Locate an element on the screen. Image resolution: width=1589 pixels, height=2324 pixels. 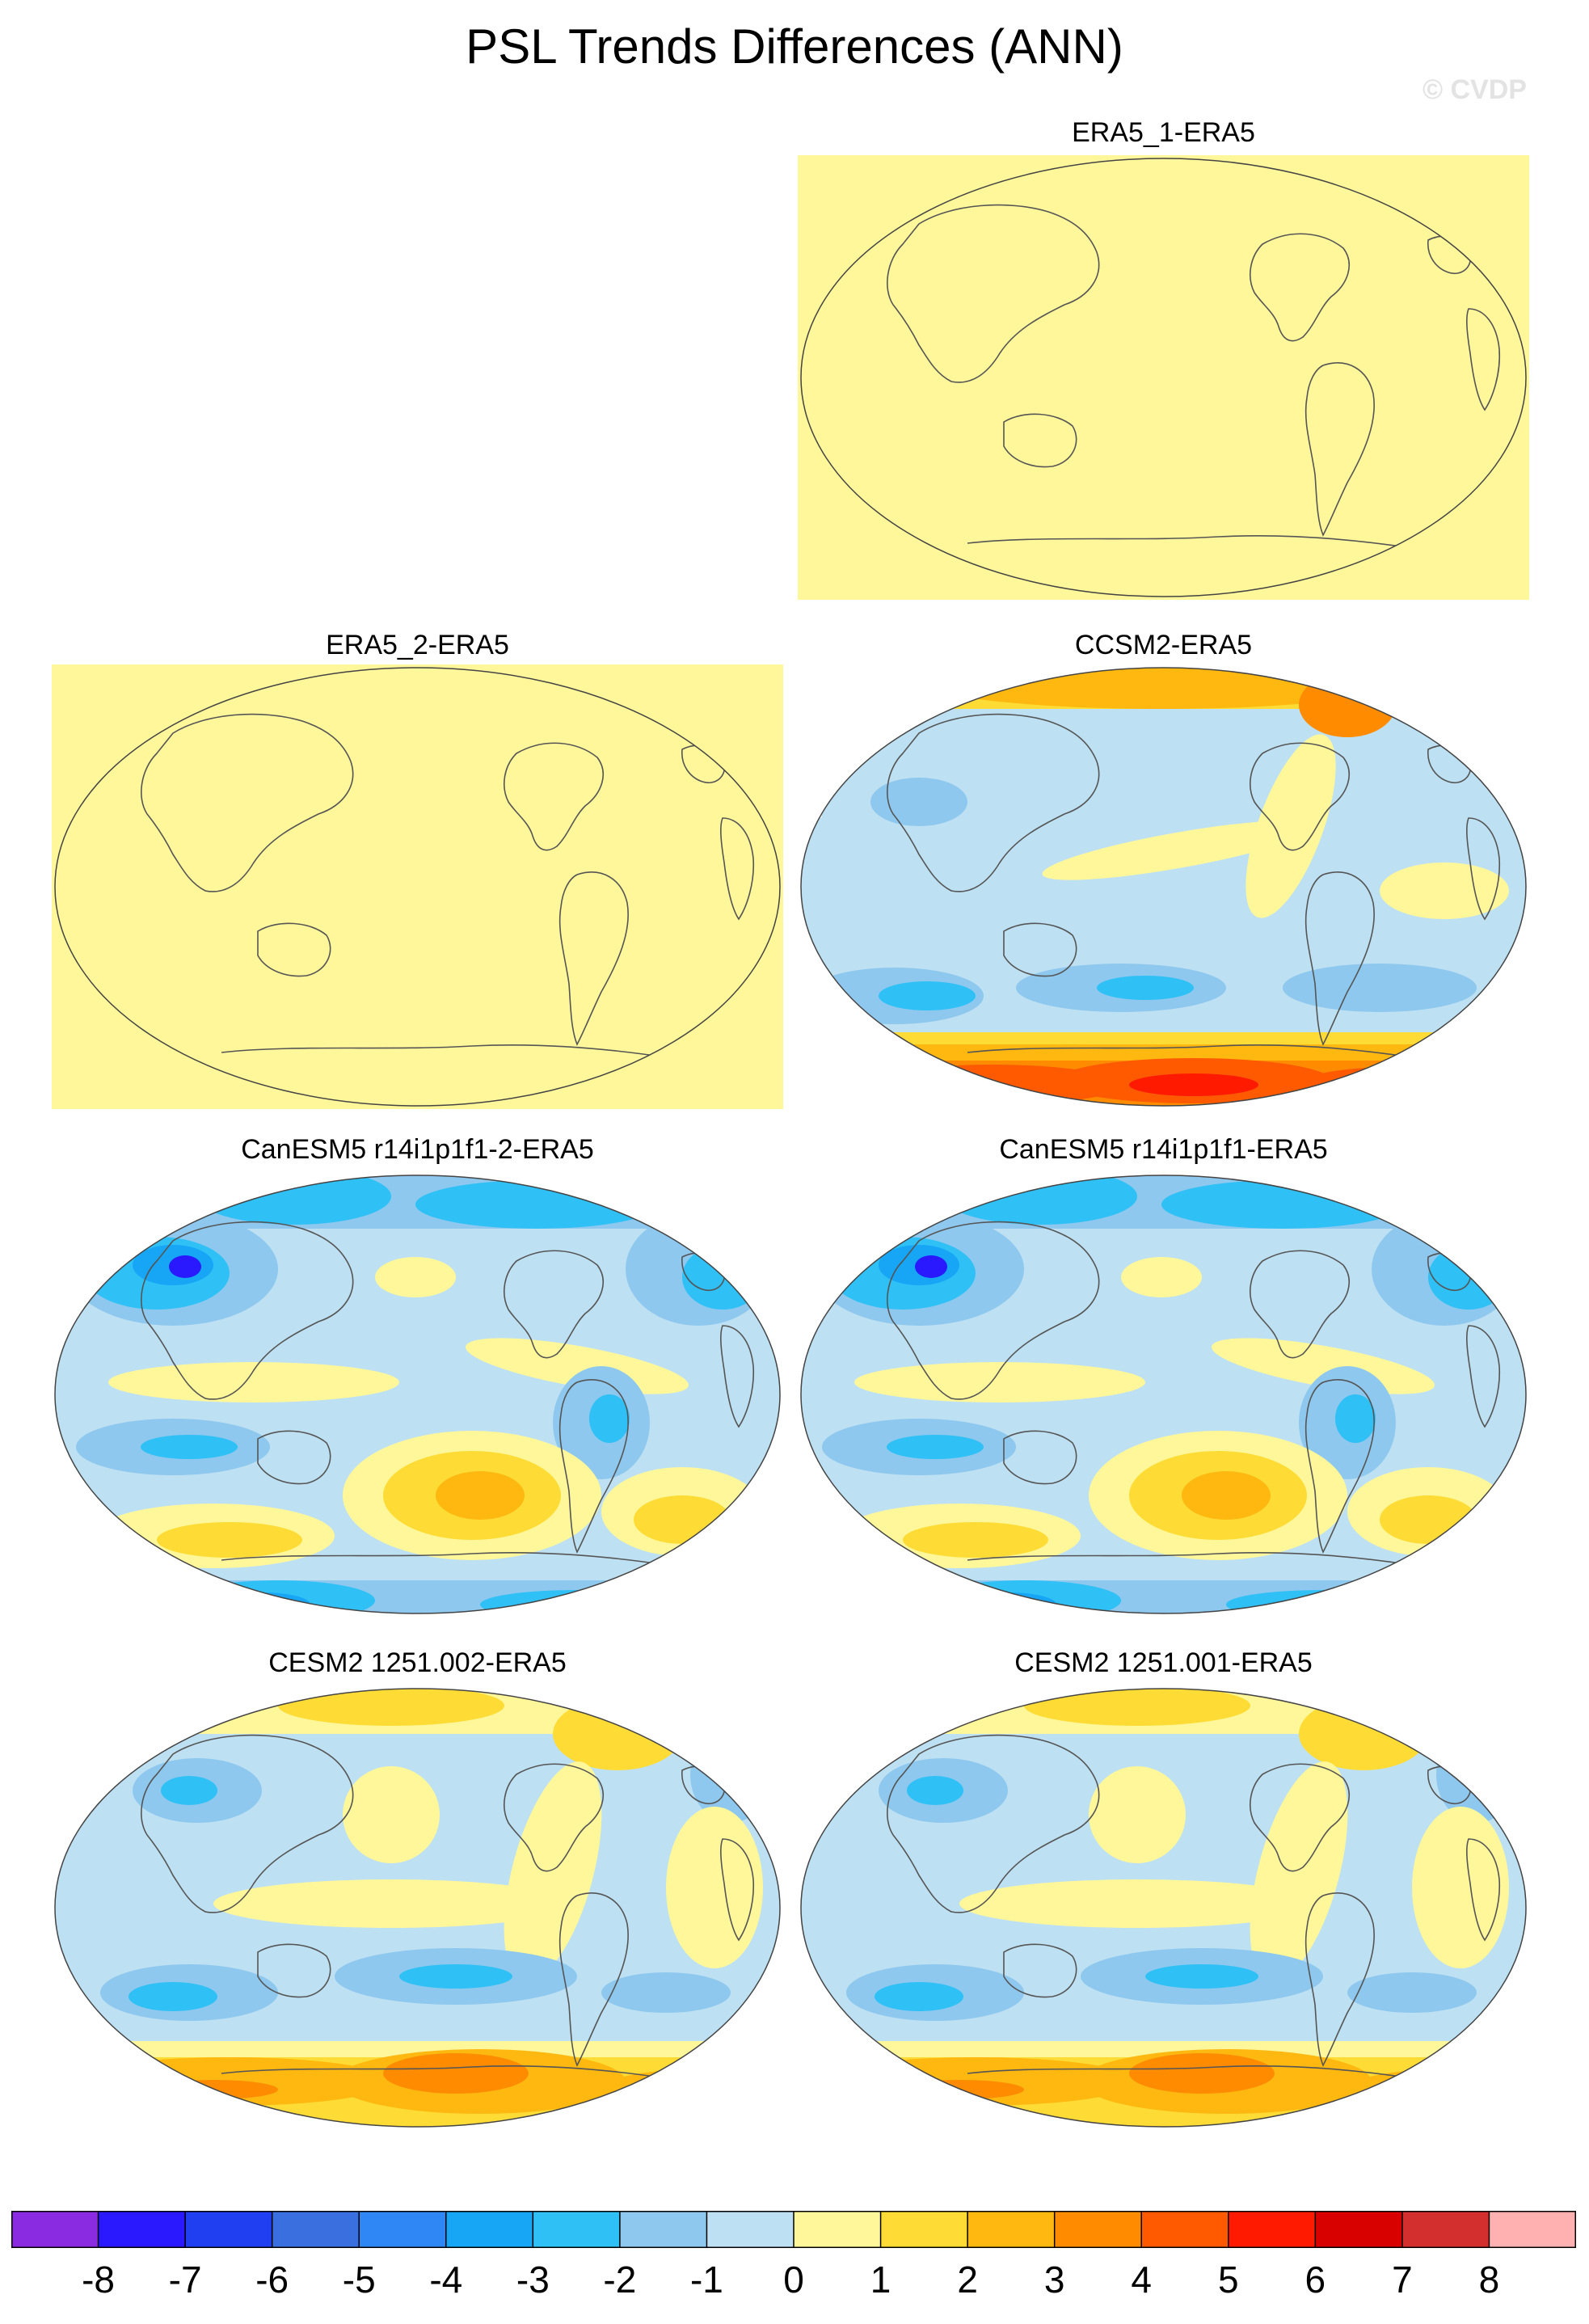
panel-title: CanESM5 r14i1p1f1-ERA5 is located at coordinates (1163, 1149).